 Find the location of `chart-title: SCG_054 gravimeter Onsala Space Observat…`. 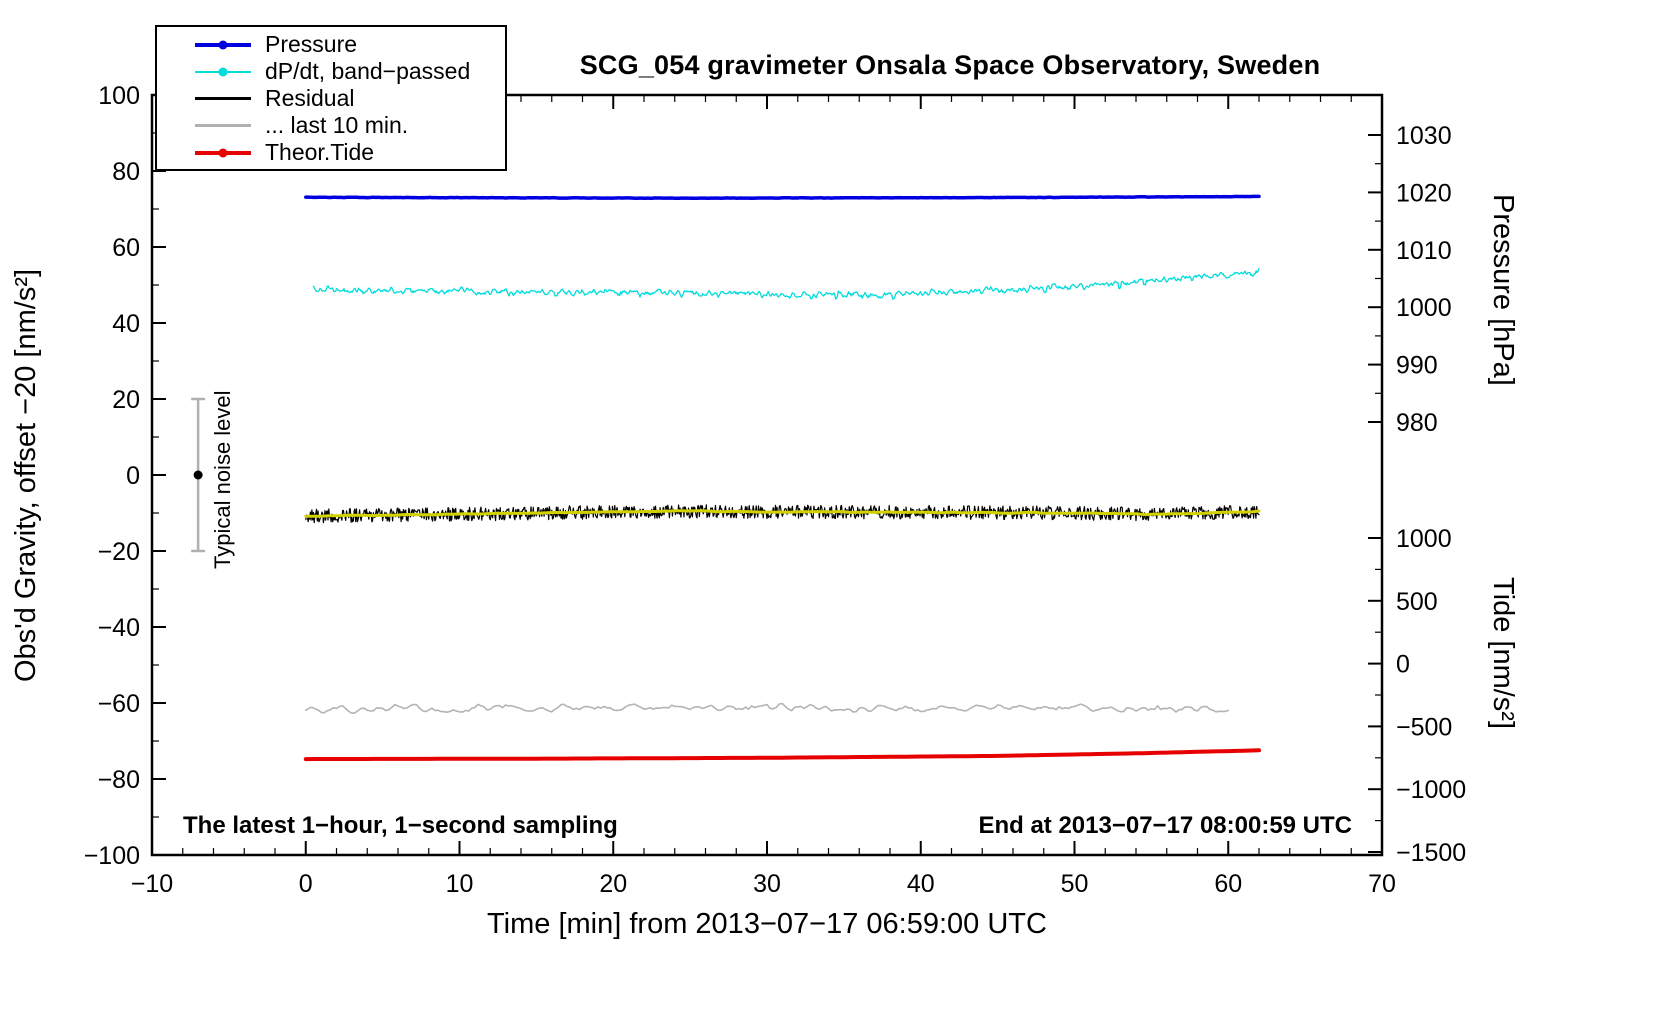

chart-title: SCG_054 gravimeter Onsala Space Observat… is located at coordinates (950, 65).